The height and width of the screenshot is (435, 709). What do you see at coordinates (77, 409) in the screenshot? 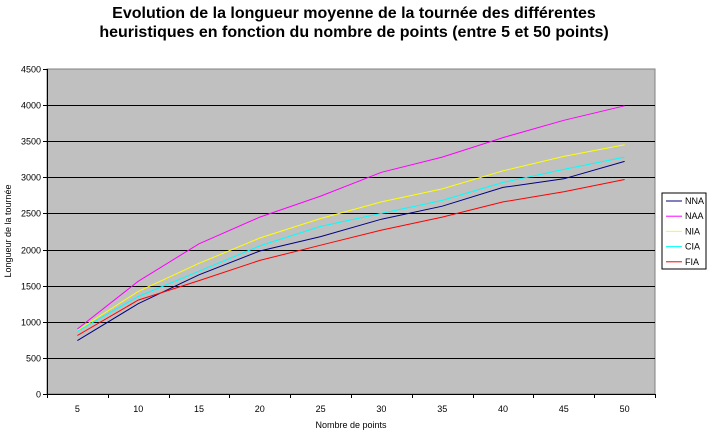
I see `x-tick-label: 5` at bounding box center [77, 409].